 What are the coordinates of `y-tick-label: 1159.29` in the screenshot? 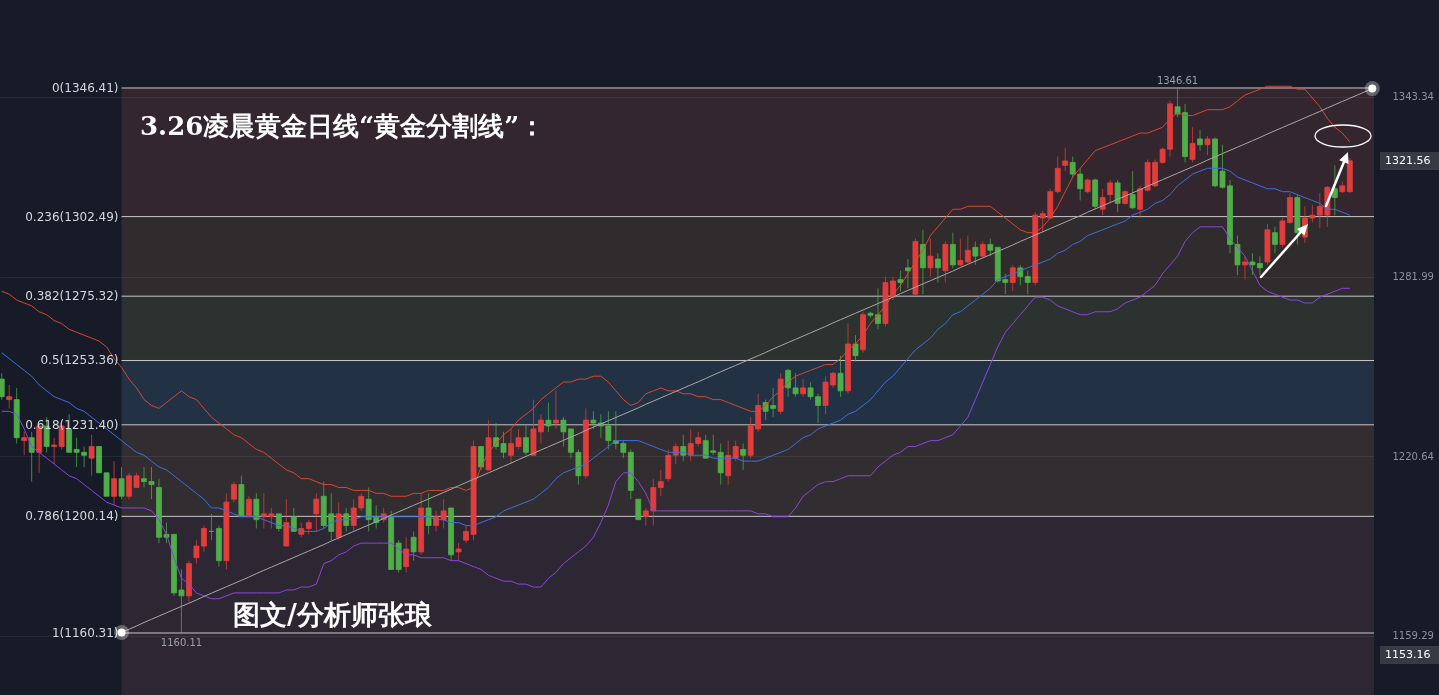 It's located at (1413, 636).